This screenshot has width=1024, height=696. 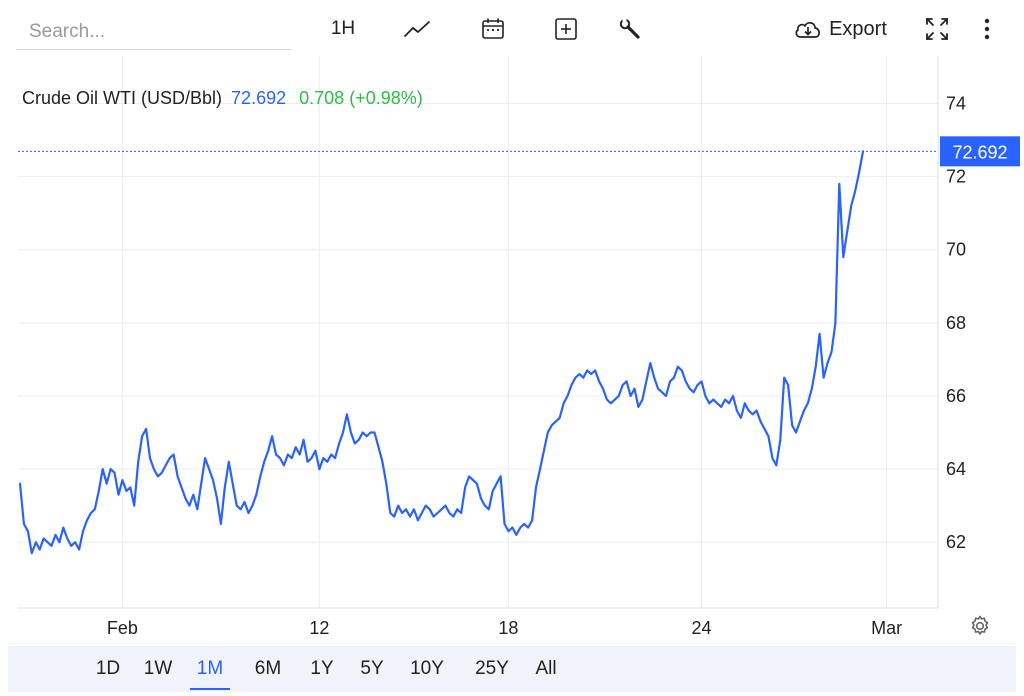 What do you see at coordinates (701, 628) in the screenshot?
I see `x-tick-label: 24` at bounding box center [701, 628].